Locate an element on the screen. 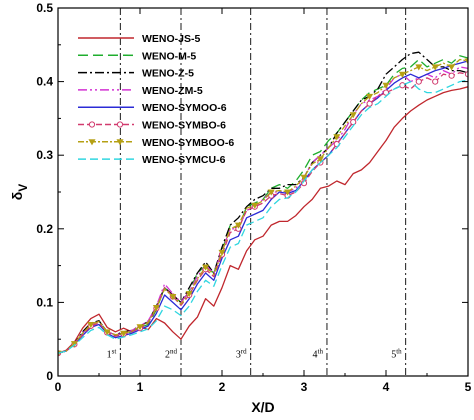 Image resolution: width=474 pixels, height=420 pixels. legend-entry: WENO-SYMOO-6 is located at coordinates (152, 108).